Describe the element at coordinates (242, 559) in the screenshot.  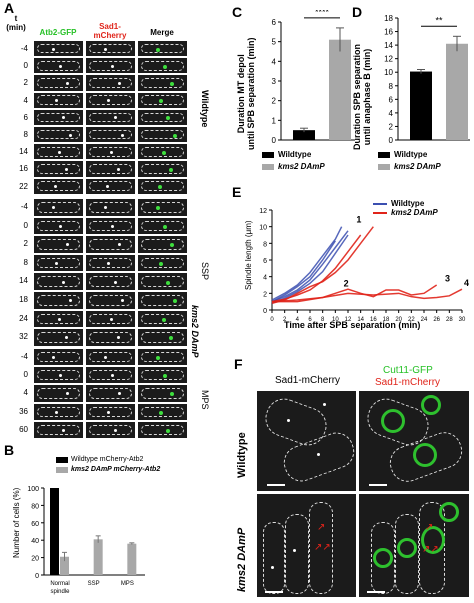
I see `panel-f-row2: kms2 DAmP` at that location.